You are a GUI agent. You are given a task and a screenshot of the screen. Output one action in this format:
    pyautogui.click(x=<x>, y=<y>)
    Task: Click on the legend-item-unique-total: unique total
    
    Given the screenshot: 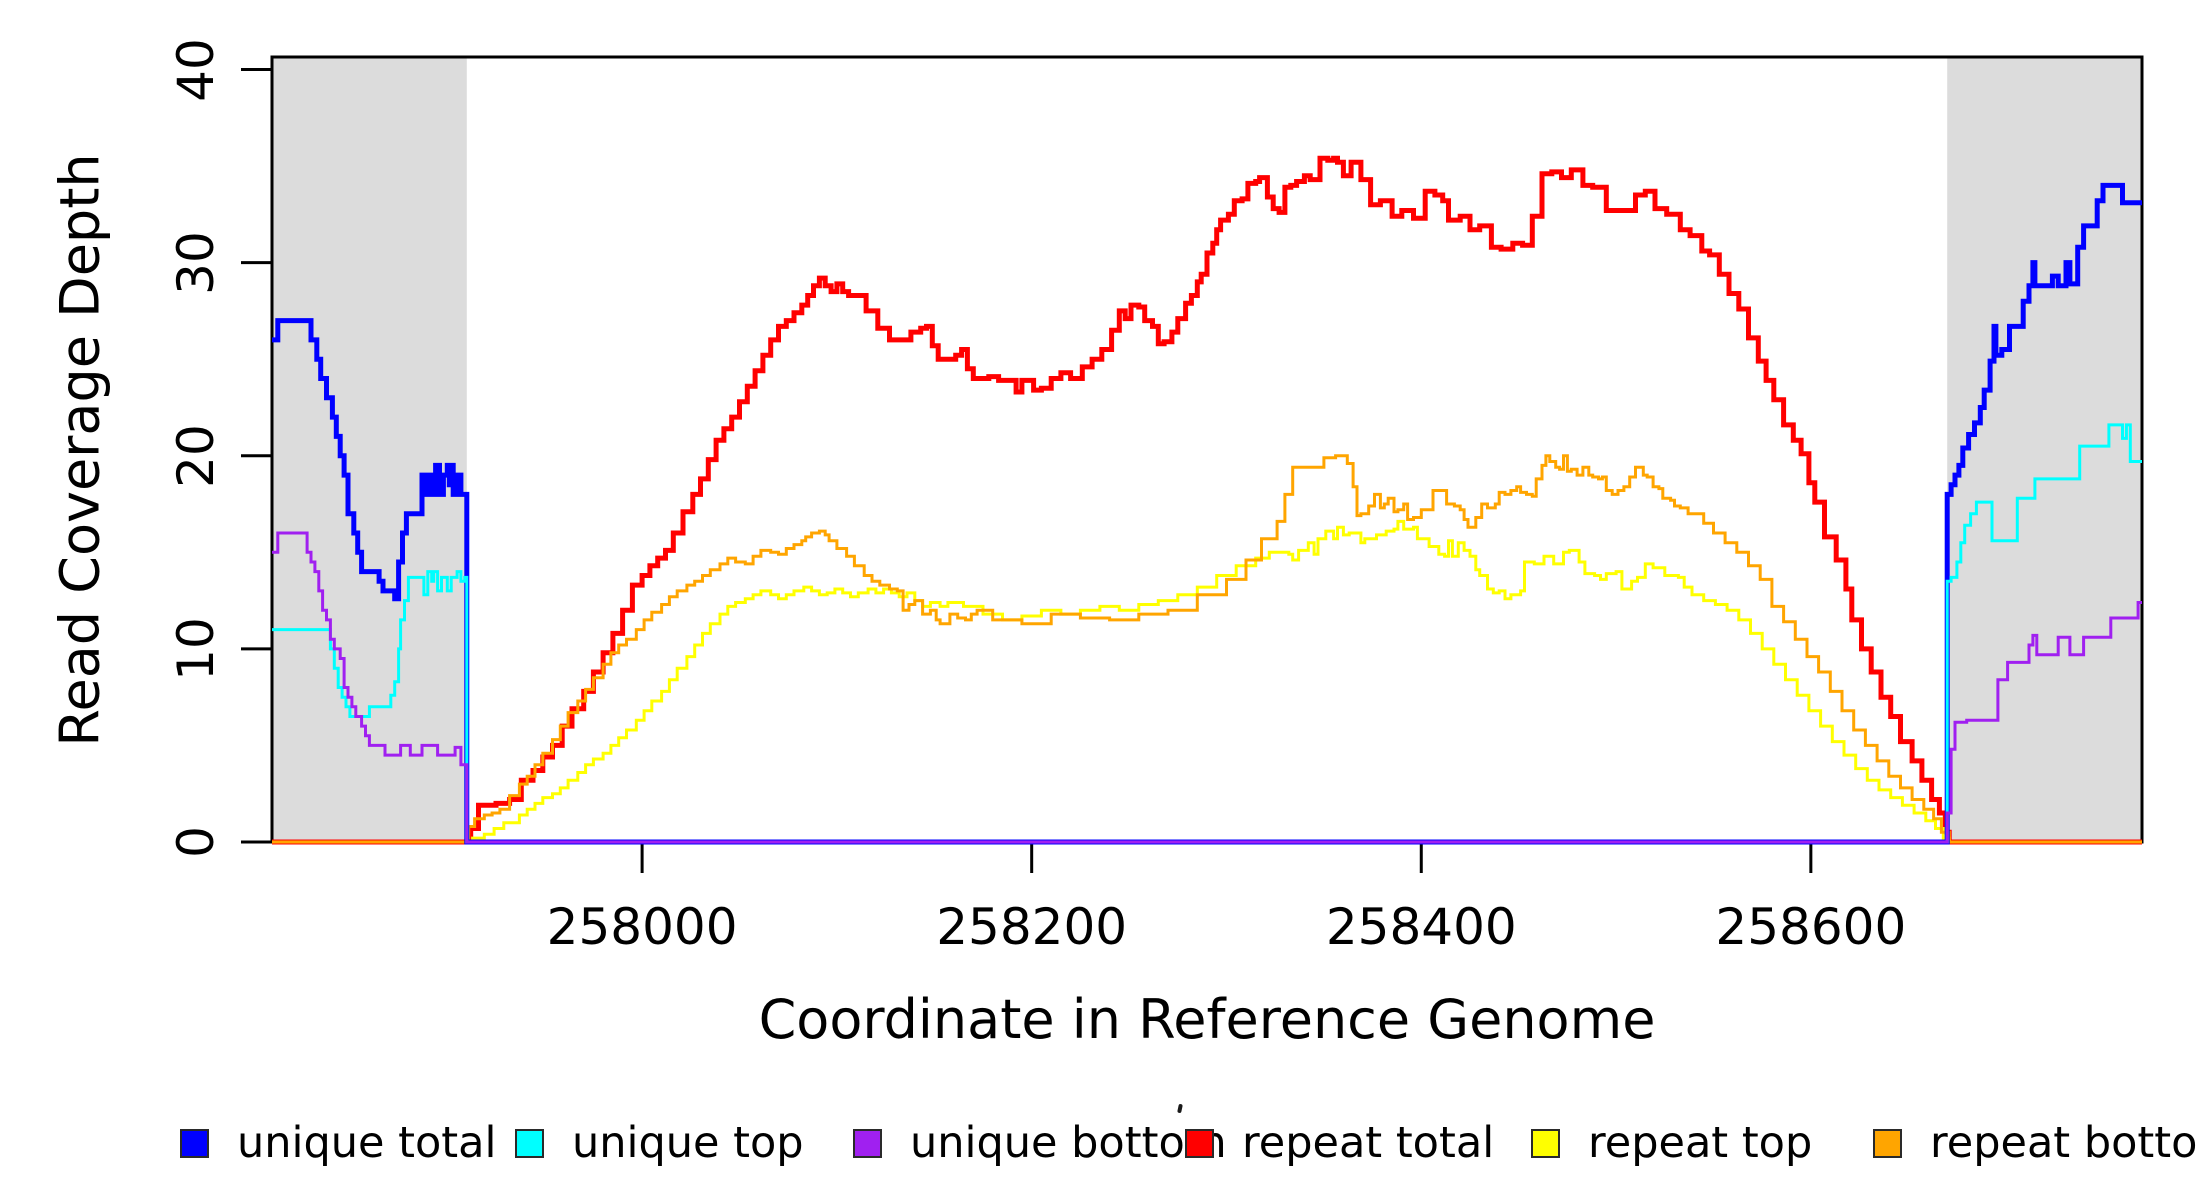 What is the action you would take?
    pyautogui.click(x=338, y=1143)
    